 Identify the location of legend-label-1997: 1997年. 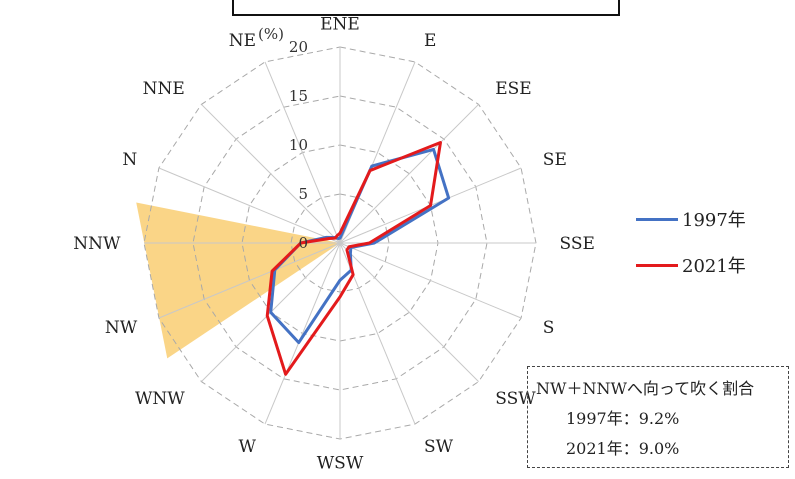
(714, 220).